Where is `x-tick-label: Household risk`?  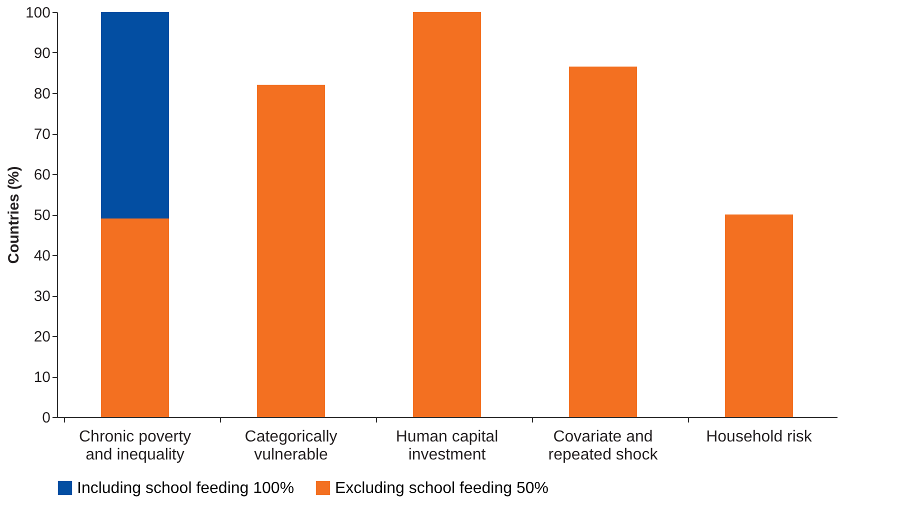
x-tick-label: Household risk is located at coordinates (759, 437).